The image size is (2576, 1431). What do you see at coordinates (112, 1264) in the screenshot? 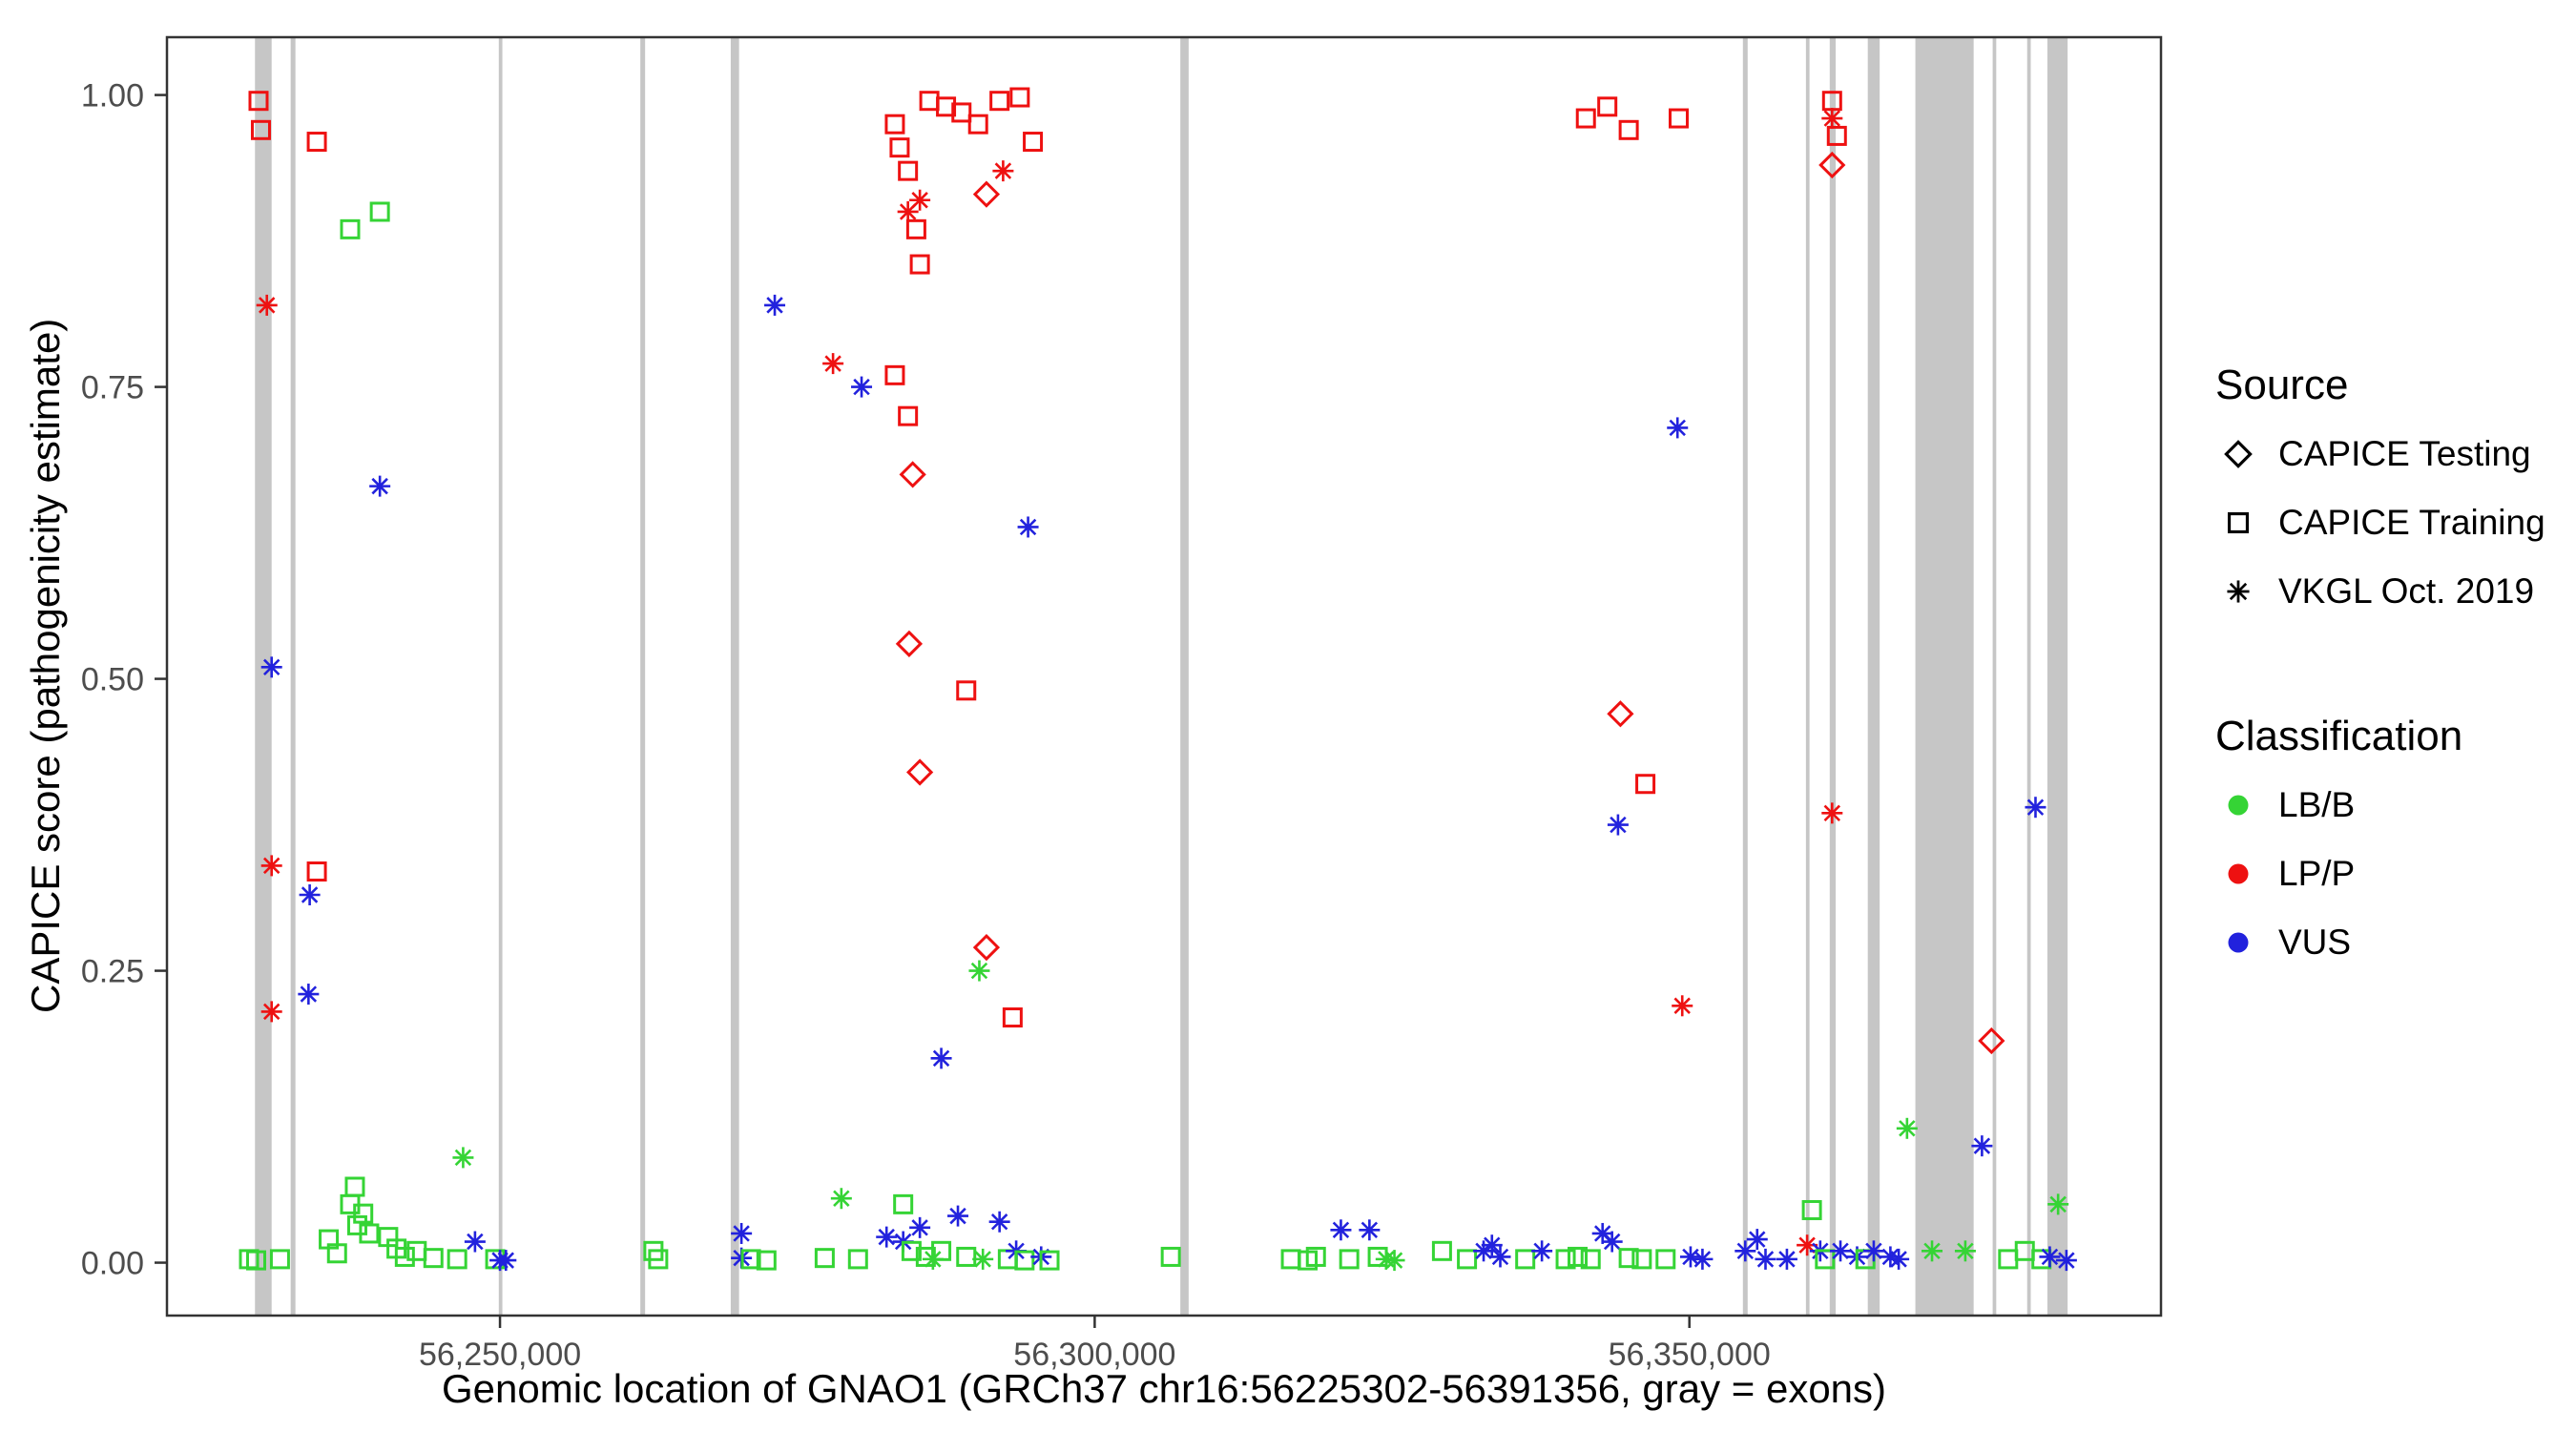
I see `y-tick-label: 0.00` at bounding box center [112, 1264].